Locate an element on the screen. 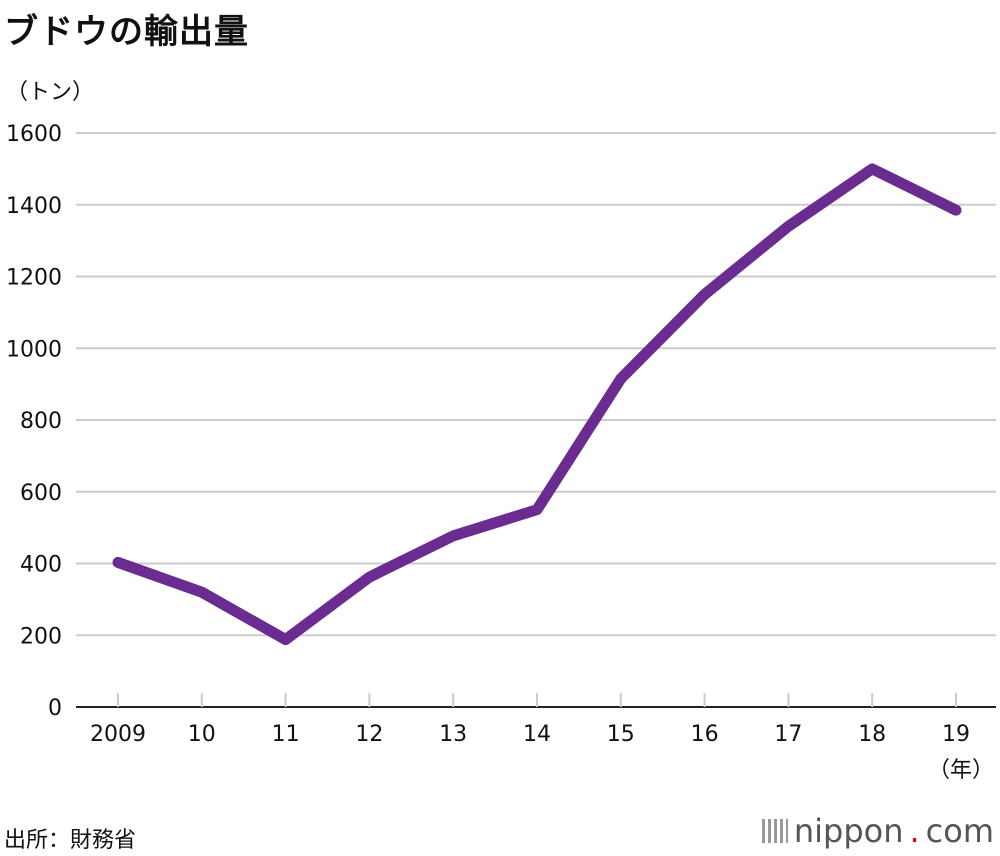 The width and height of the screenshot is (1000, 856). brand-logo: nippon. com is located at coordinates (877, 831).